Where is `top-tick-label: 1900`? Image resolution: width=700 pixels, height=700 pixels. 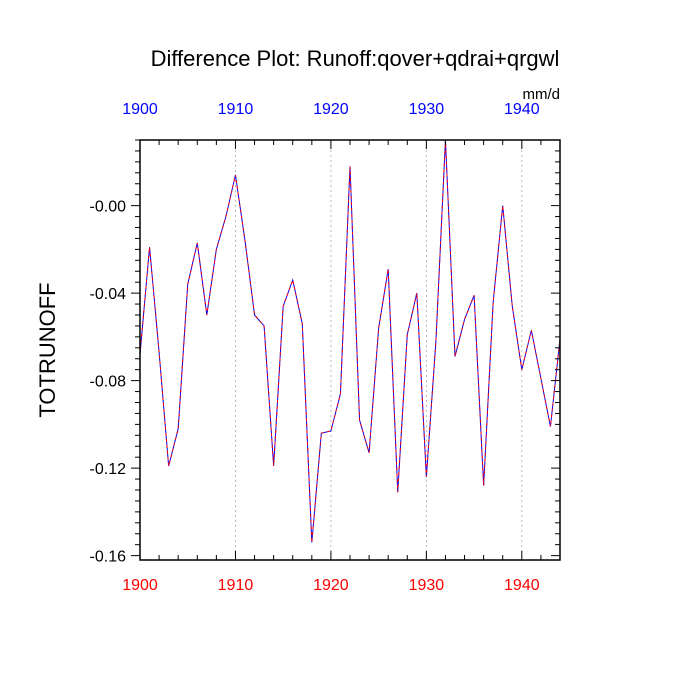 top-tick-label: 1900 is located at coordinates (140, 109).